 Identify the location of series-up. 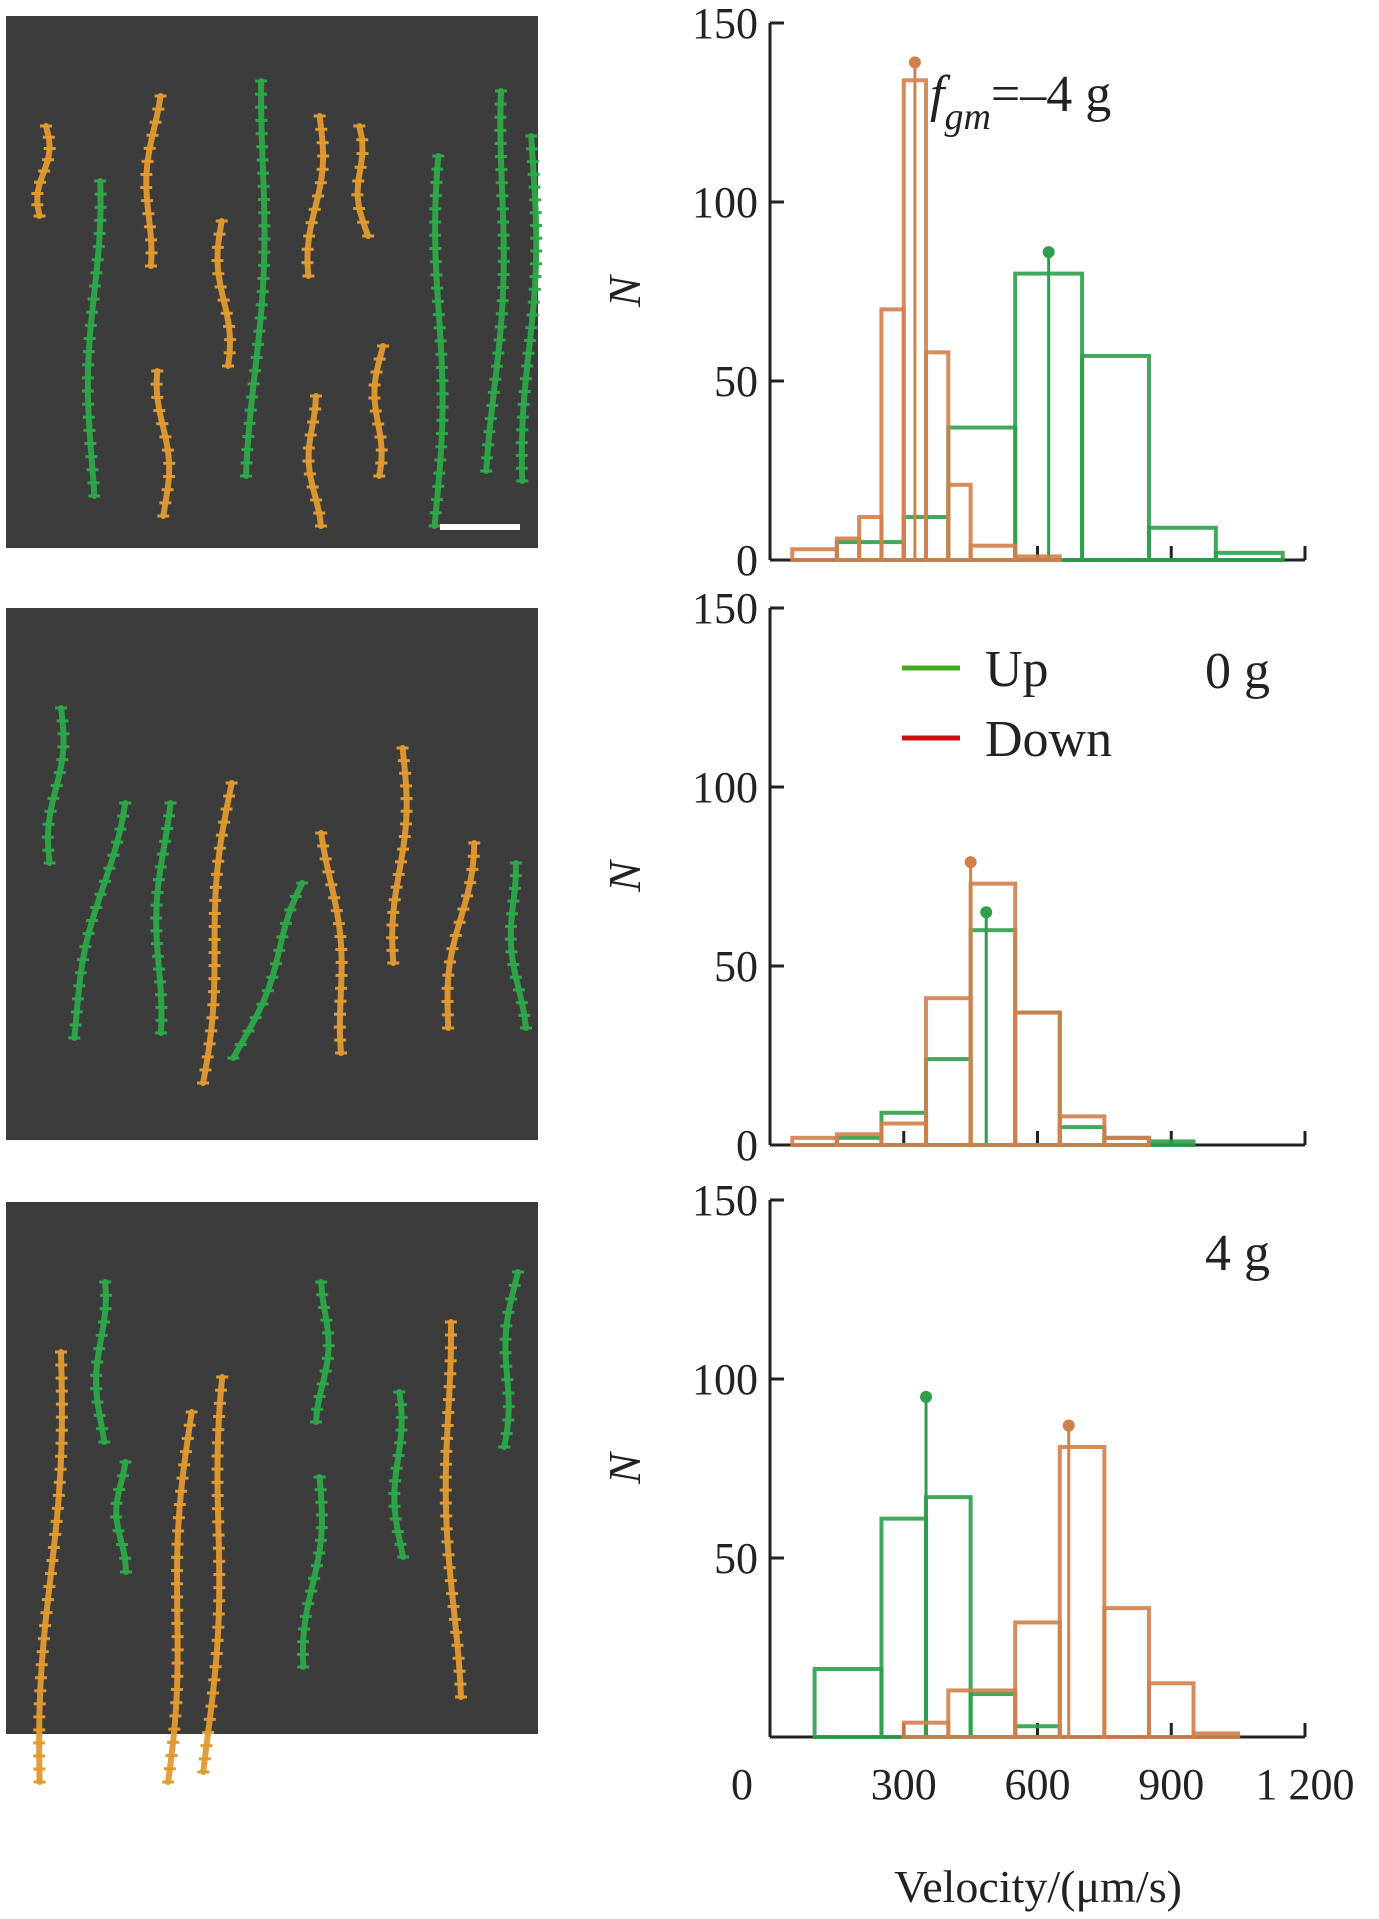
(937, 1565).